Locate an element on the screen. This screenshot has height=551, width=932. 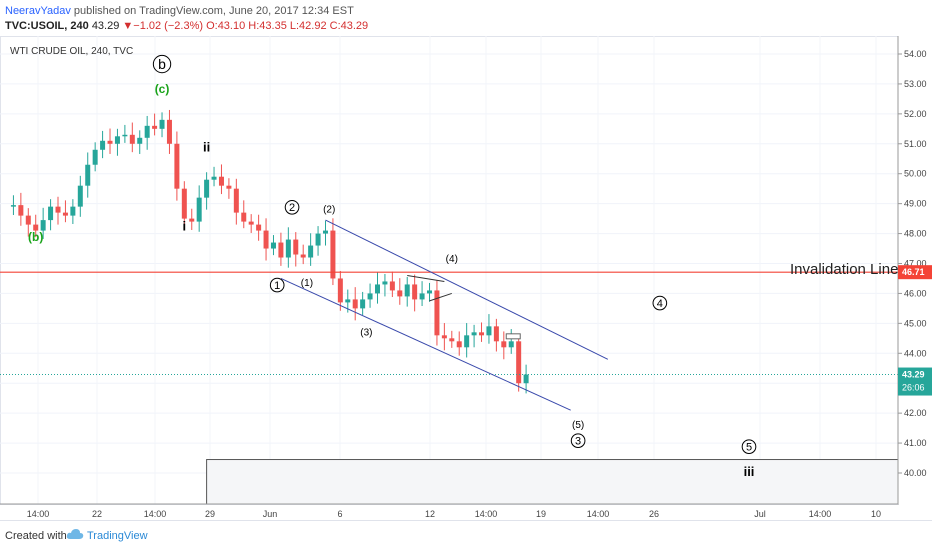
wave-label-text: 1 is located at coordinates (277, 286).